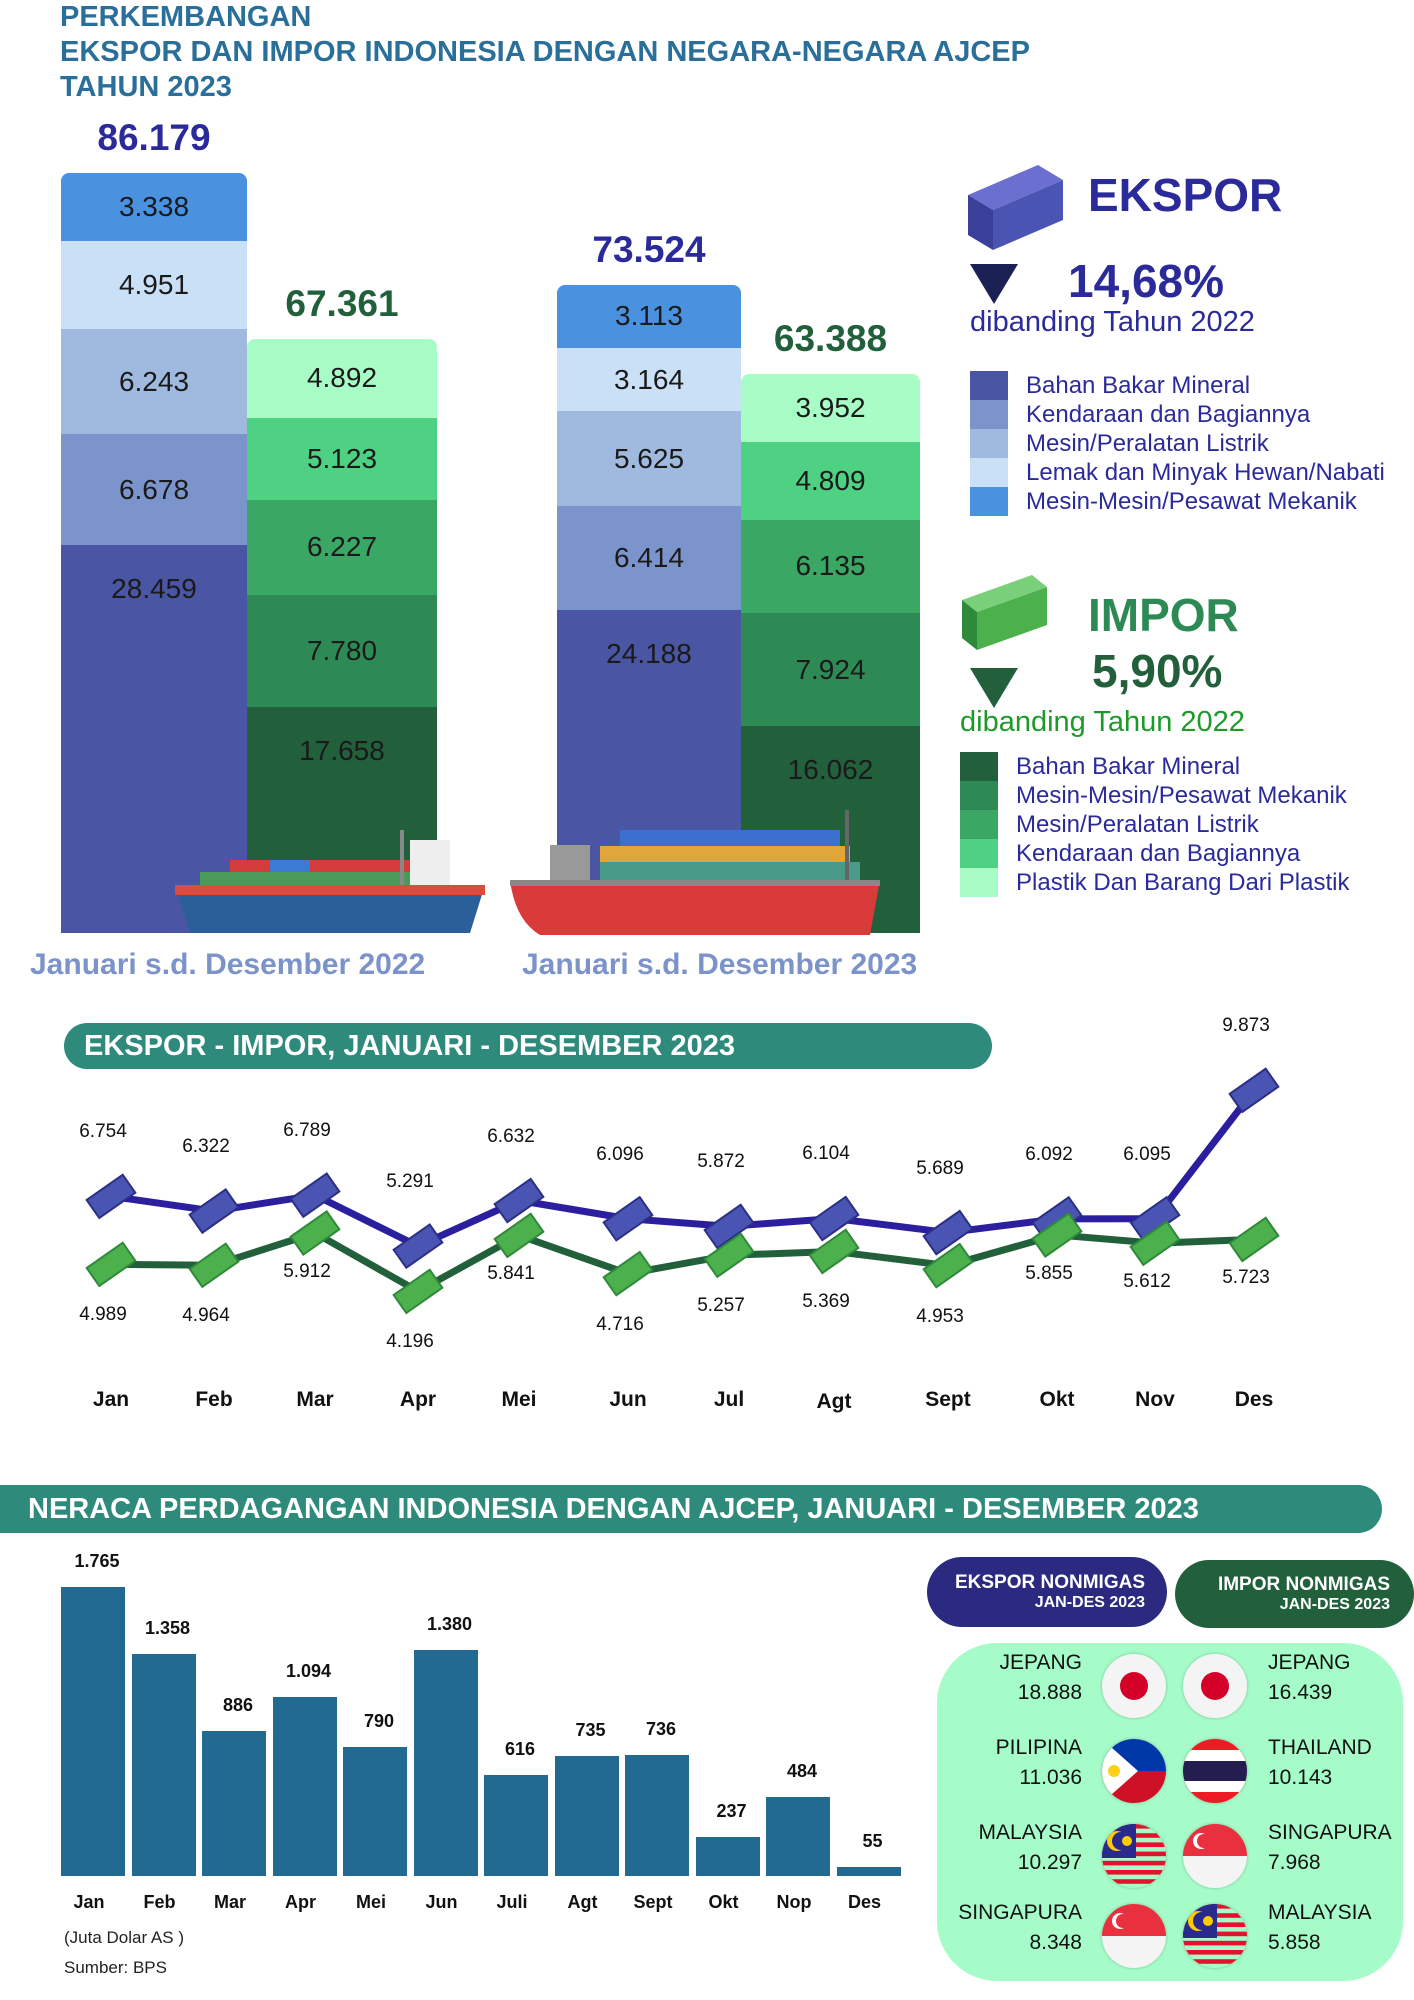 This screenshot has width=1414, height=2000. Describe the element at coordinates (830, 338) in the screenshot. I see `bar-total: 63.388` at that location.